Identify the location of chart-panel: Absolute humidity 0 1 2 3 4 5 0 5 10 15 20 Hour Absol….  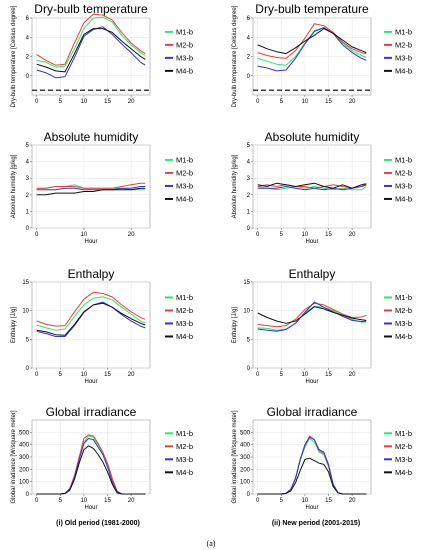
(322, 187).